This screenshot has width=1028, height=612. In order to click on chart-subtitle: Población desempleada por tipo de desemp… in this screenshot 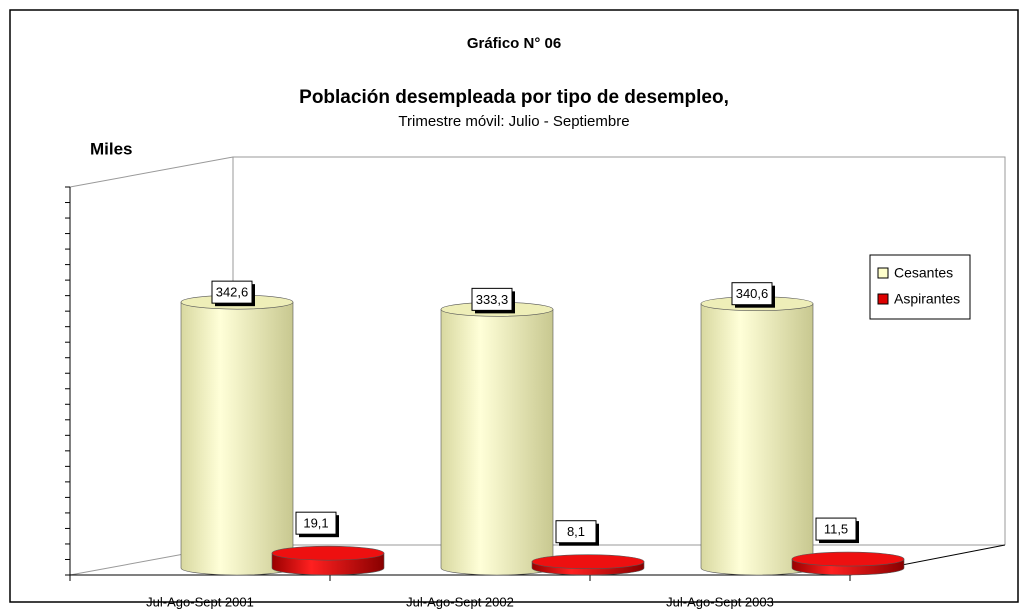, I will do `click(514, 97)`.